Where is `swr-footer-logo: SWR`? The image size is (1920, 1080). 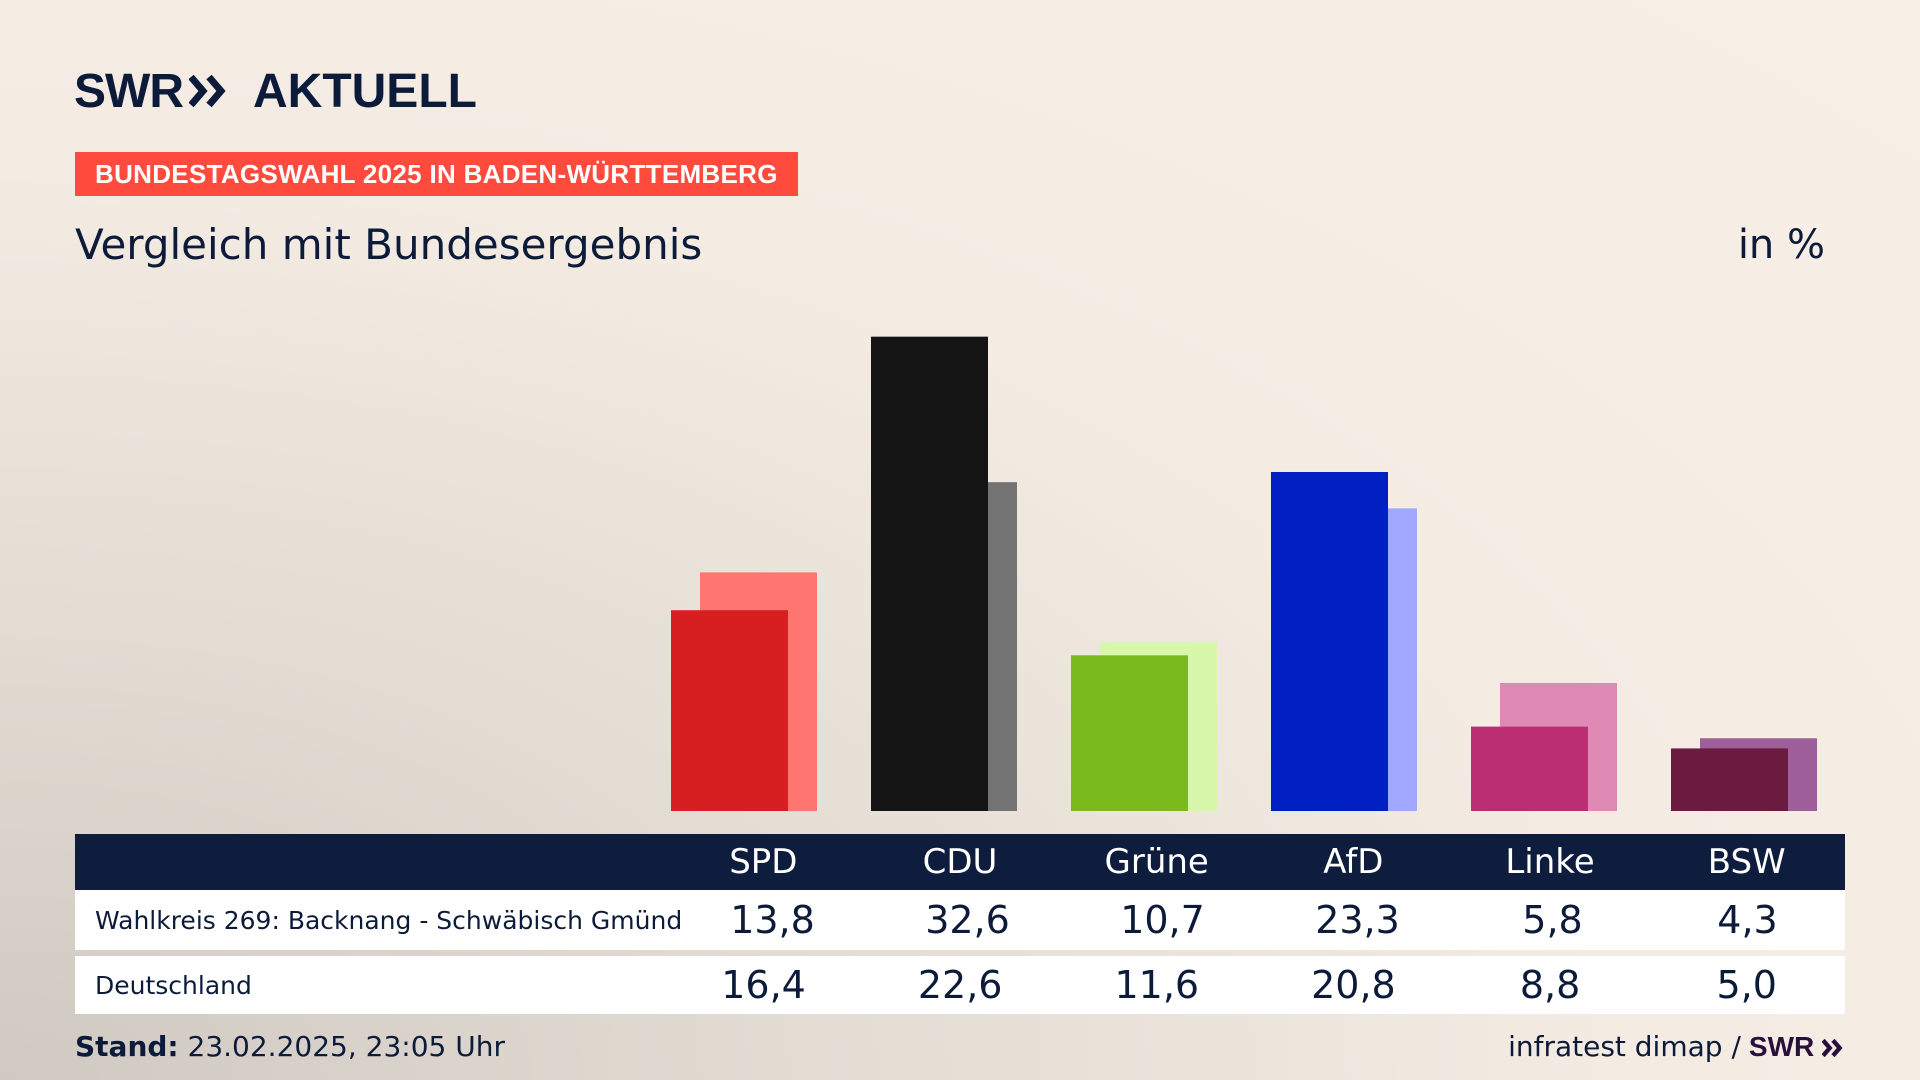
swr-footer-logo: SWR is located at coordinates (1796, 1047).